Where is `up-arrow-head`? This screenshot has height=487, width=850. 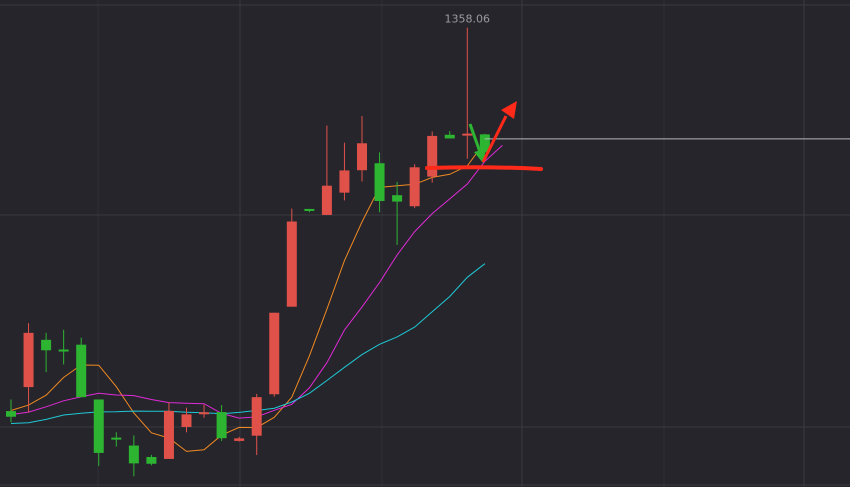 up-arrow-head is located at coordinates (509, 110).